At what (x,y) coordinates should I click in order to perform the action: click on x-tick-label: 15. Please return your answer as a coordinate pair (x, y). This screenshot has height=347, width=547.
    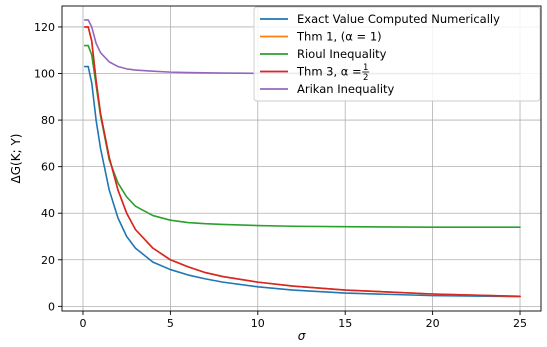
    Looking at the image, I should click on (345, 323).